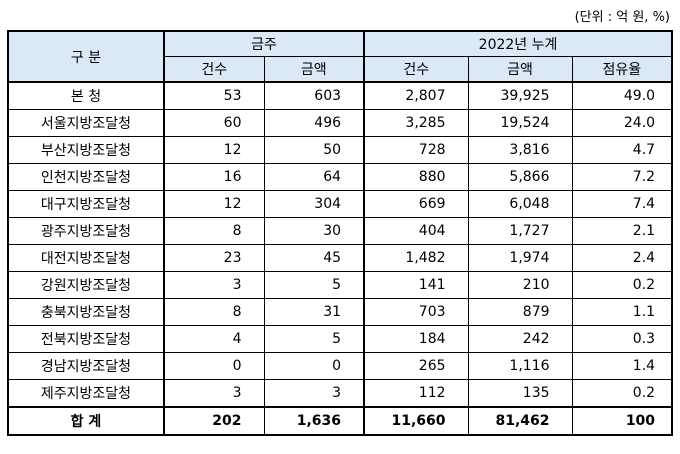 The height and width of the screenshot is (454, 680). What do you see at coordinates (214, 69) in the screenshot?
I see `header-week-count: 건수` at bounding box center [214, 69].